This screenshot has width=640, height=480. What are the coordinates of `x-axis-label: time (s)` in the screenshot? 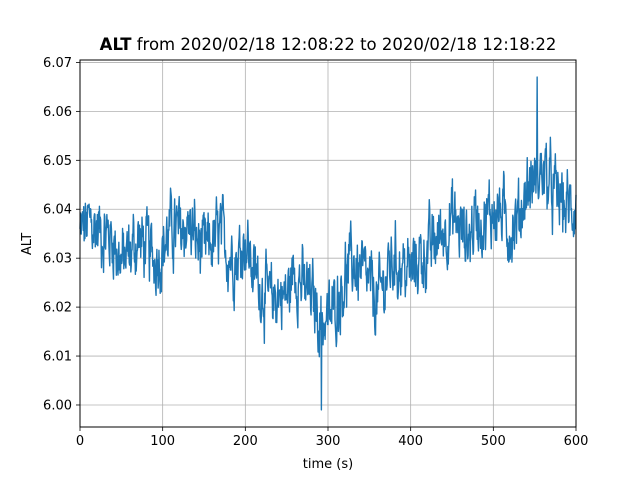 It's located at (328, 464).